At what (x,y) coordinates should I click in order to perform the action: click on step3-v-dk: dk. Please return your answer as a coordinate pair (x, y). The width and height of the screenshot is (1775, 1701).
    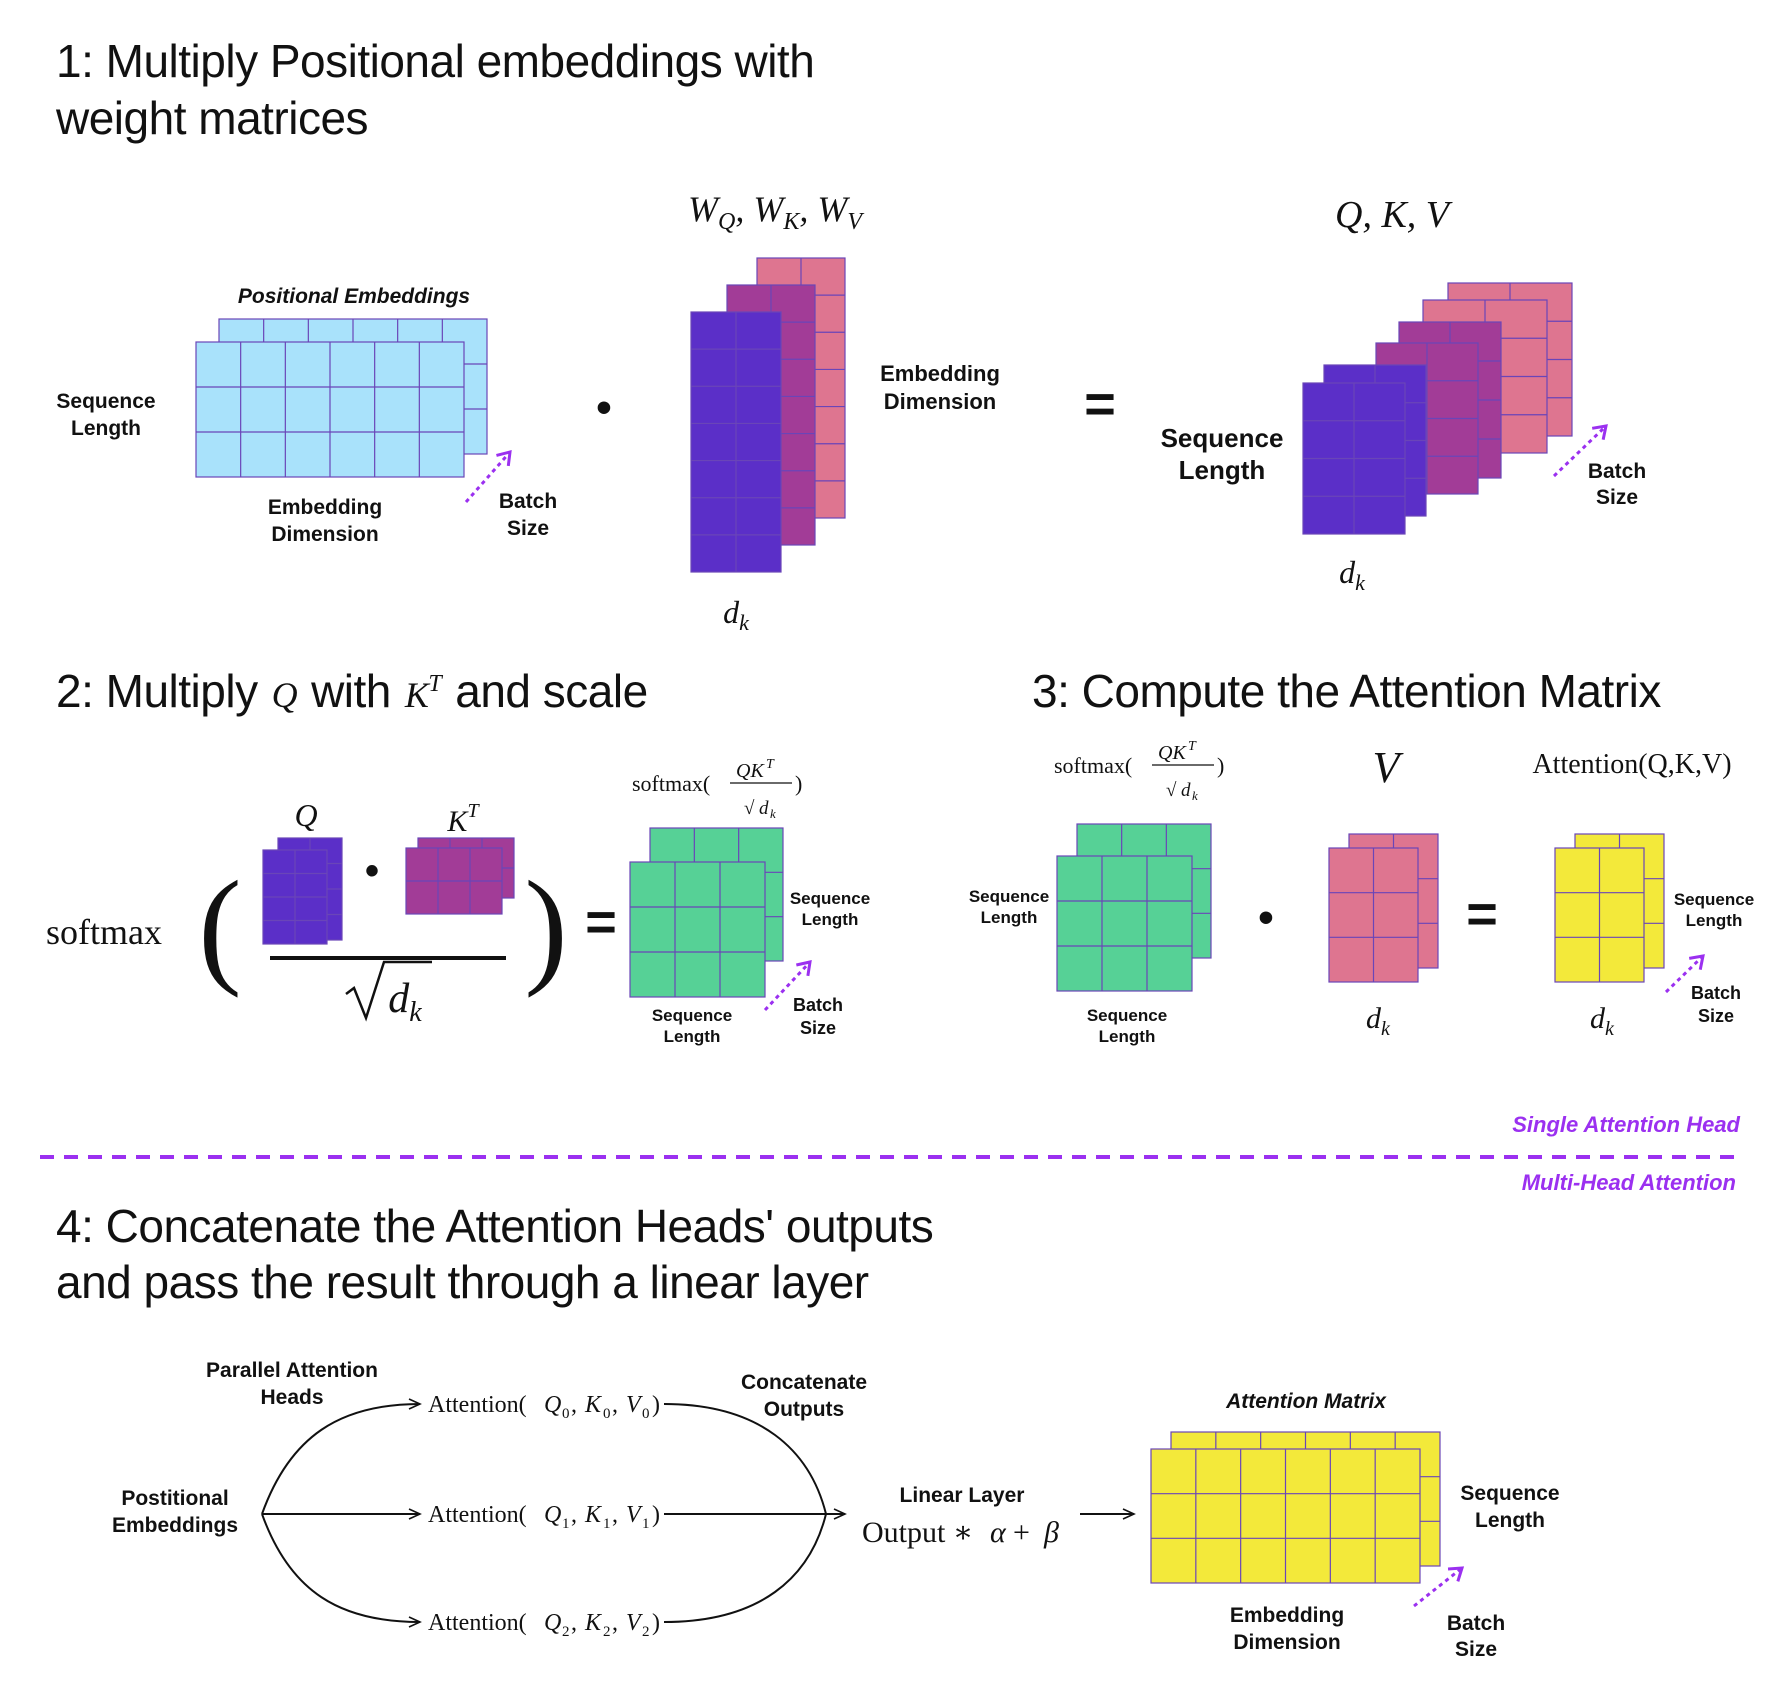
    Looking at the image, I should click on (1378, 1021).